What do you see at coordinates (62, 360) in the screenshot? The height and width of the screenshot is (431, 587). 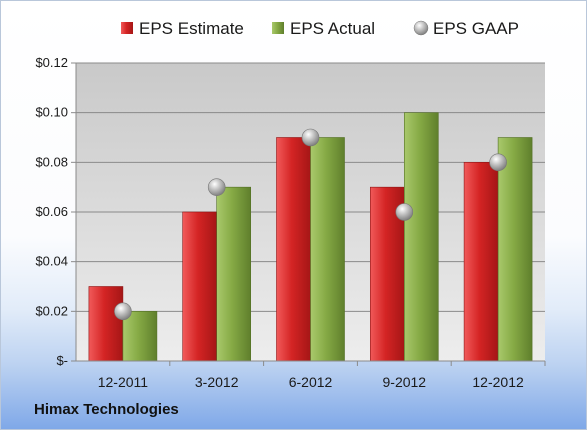 I see `y-tick-label: $-` at bounding box center [62, 360].